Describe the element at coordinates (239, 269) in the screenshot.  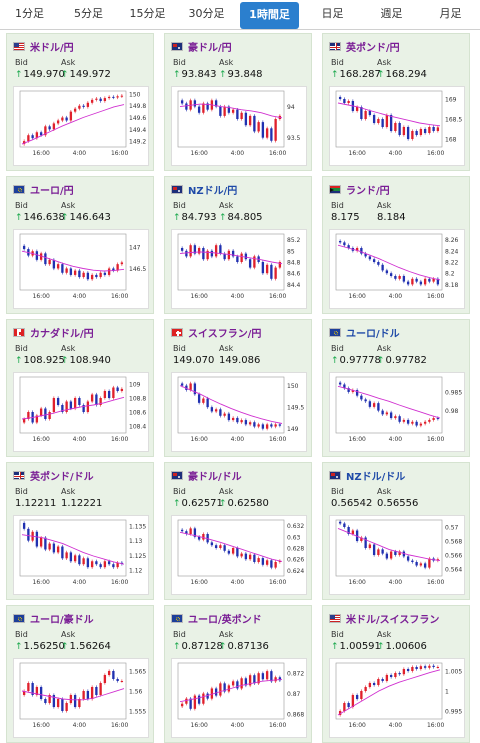
I see `candlestick-chart: 85.2 85 84.8 84.6 84.4 16:00 4:00 16:00` at that location.